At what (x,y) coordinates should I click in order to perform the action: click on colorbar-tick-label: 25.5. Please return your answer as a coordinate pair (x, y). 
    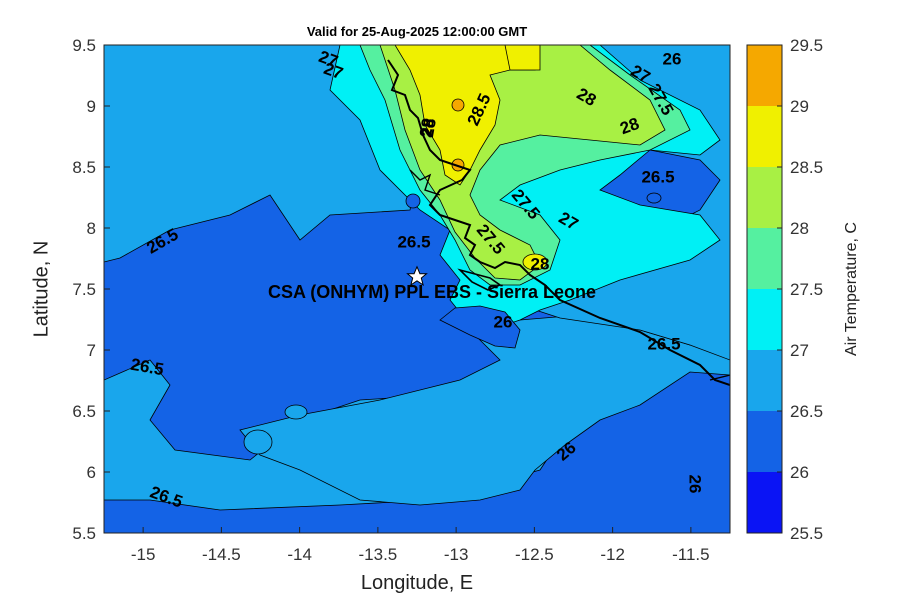
    Looking at the image, I should click on (806, 533).